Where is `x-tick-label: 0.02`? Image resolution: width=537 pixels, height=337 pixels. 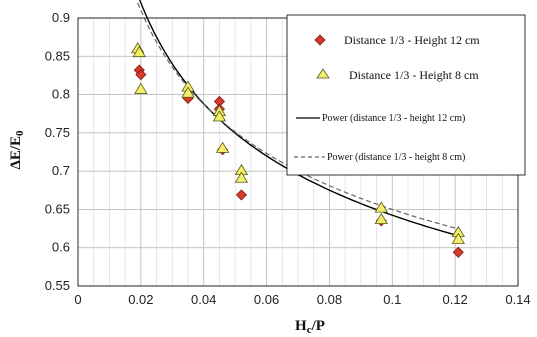 x-tick-label: 0.02 is located at coordinates (140, 299).